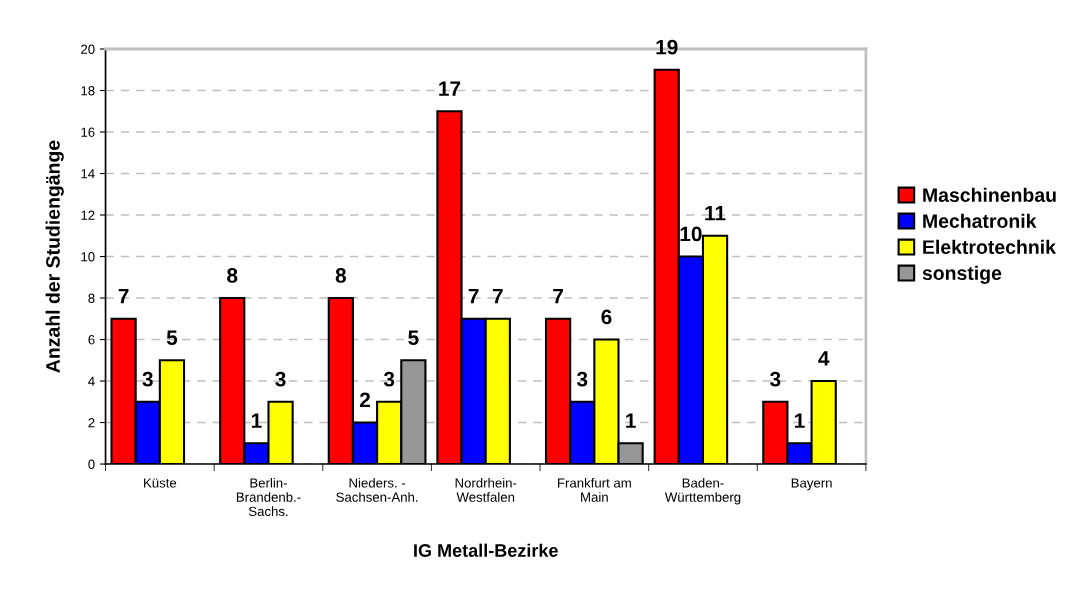 The image size is (1077, 605). I want to click on y-tick-label: 10, so click(88, 257).